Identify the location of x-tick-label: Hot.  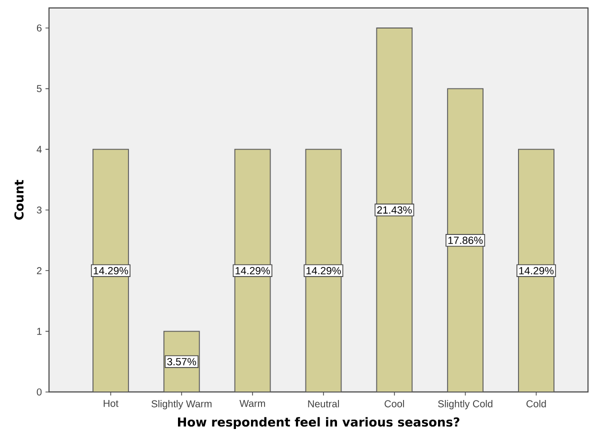
(111, 403).